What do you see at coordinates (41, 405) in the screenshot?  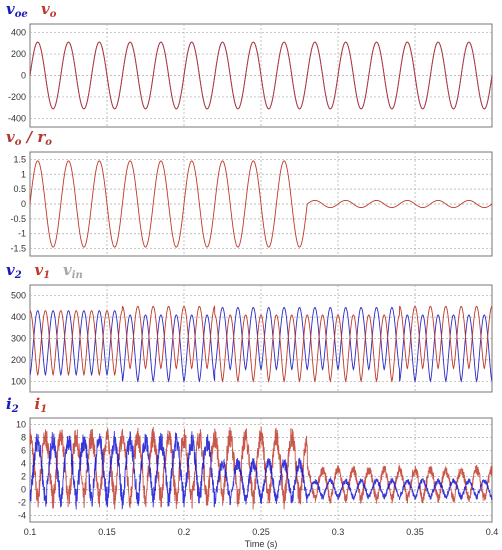 I see `legend-label: i1` at bounding box center [41, 405].